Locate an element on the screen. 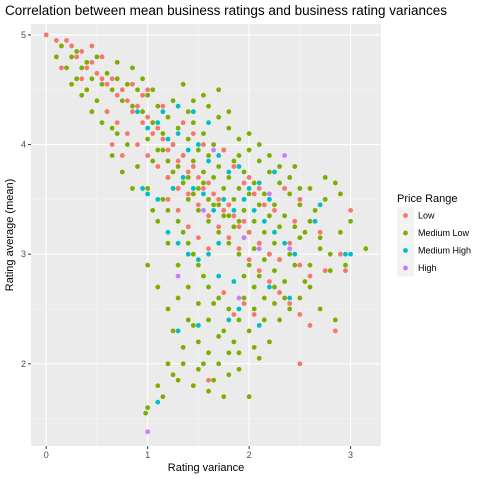 This screenshot has width=480, height=480. x-axis-title: Rating variance is located at coordinates (206, 468).